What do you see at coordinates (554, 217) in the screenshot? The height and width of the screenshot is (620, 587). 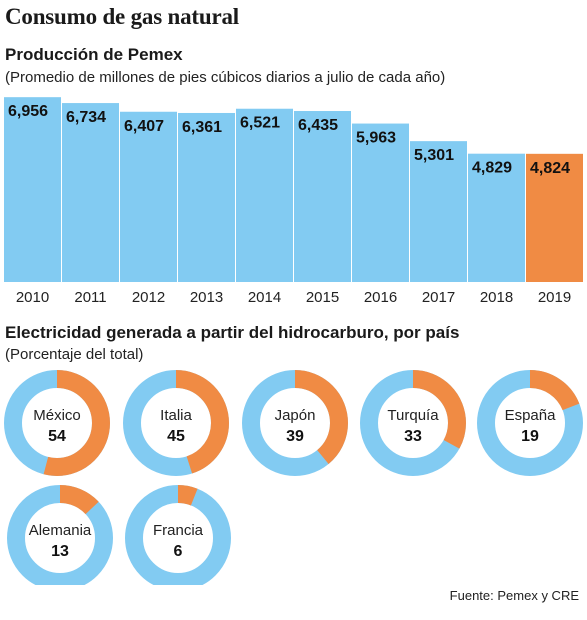 I see `bar-2019` at bounding box center [554, 217].